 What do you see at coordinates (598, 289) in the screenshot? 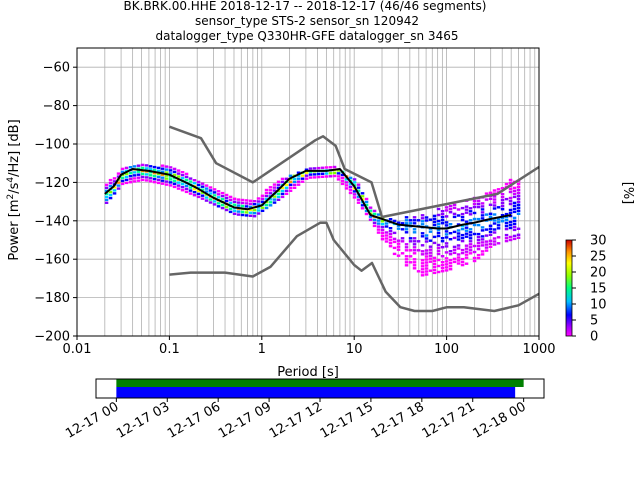
I see `colorbar-tick-label: 15` at bounding box center [598, 289].